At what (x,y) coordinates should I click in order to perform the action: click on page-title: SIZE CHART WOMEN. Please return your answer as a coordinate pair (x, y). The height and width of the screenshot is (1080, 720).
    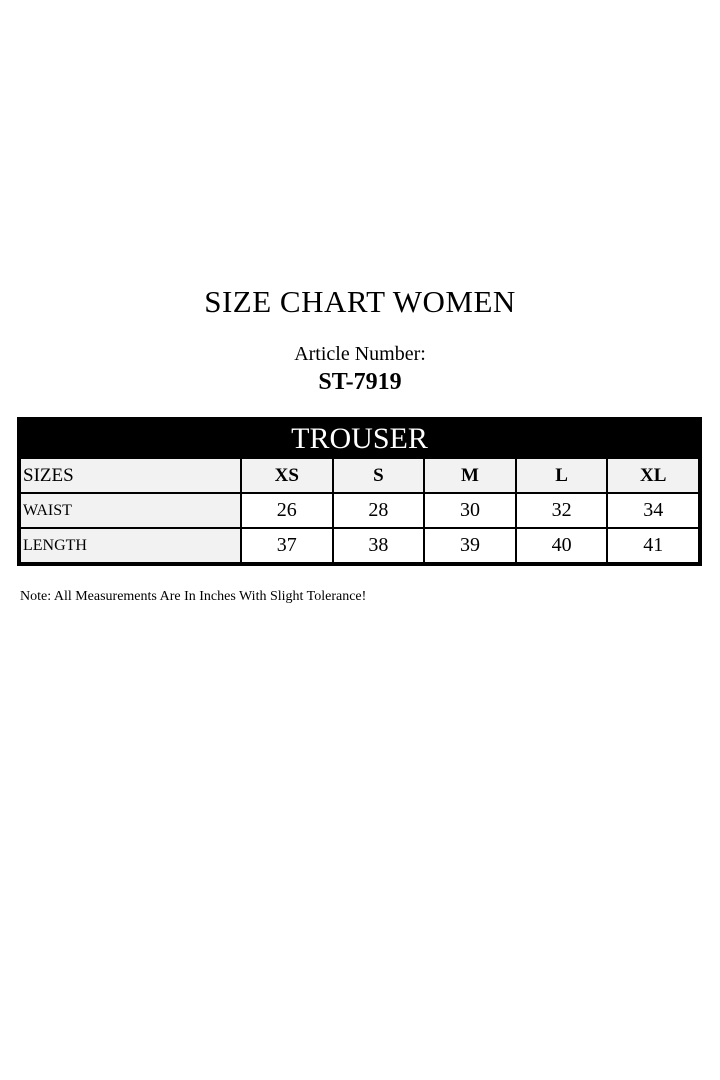
    Looking at the image, I should click on (360, 301).